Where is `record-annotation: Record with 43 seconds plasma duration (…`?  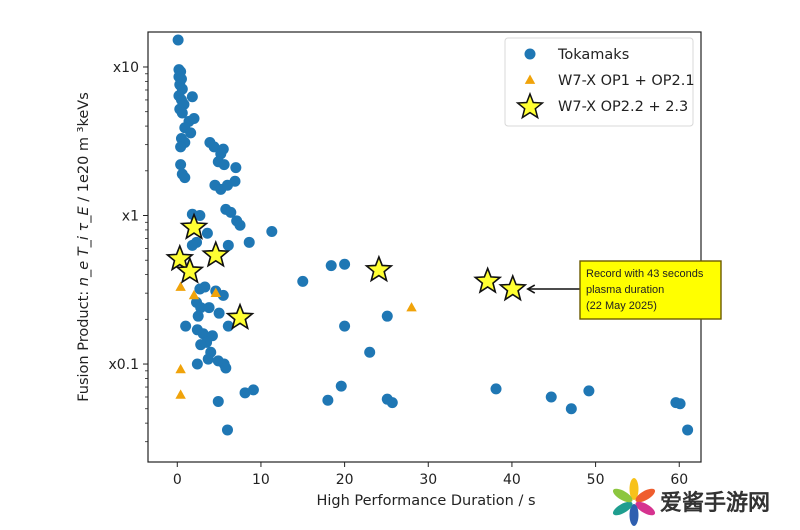
record-annotation: Record with 43 seconds plasma duration (… is located at coordinates (624, 290).